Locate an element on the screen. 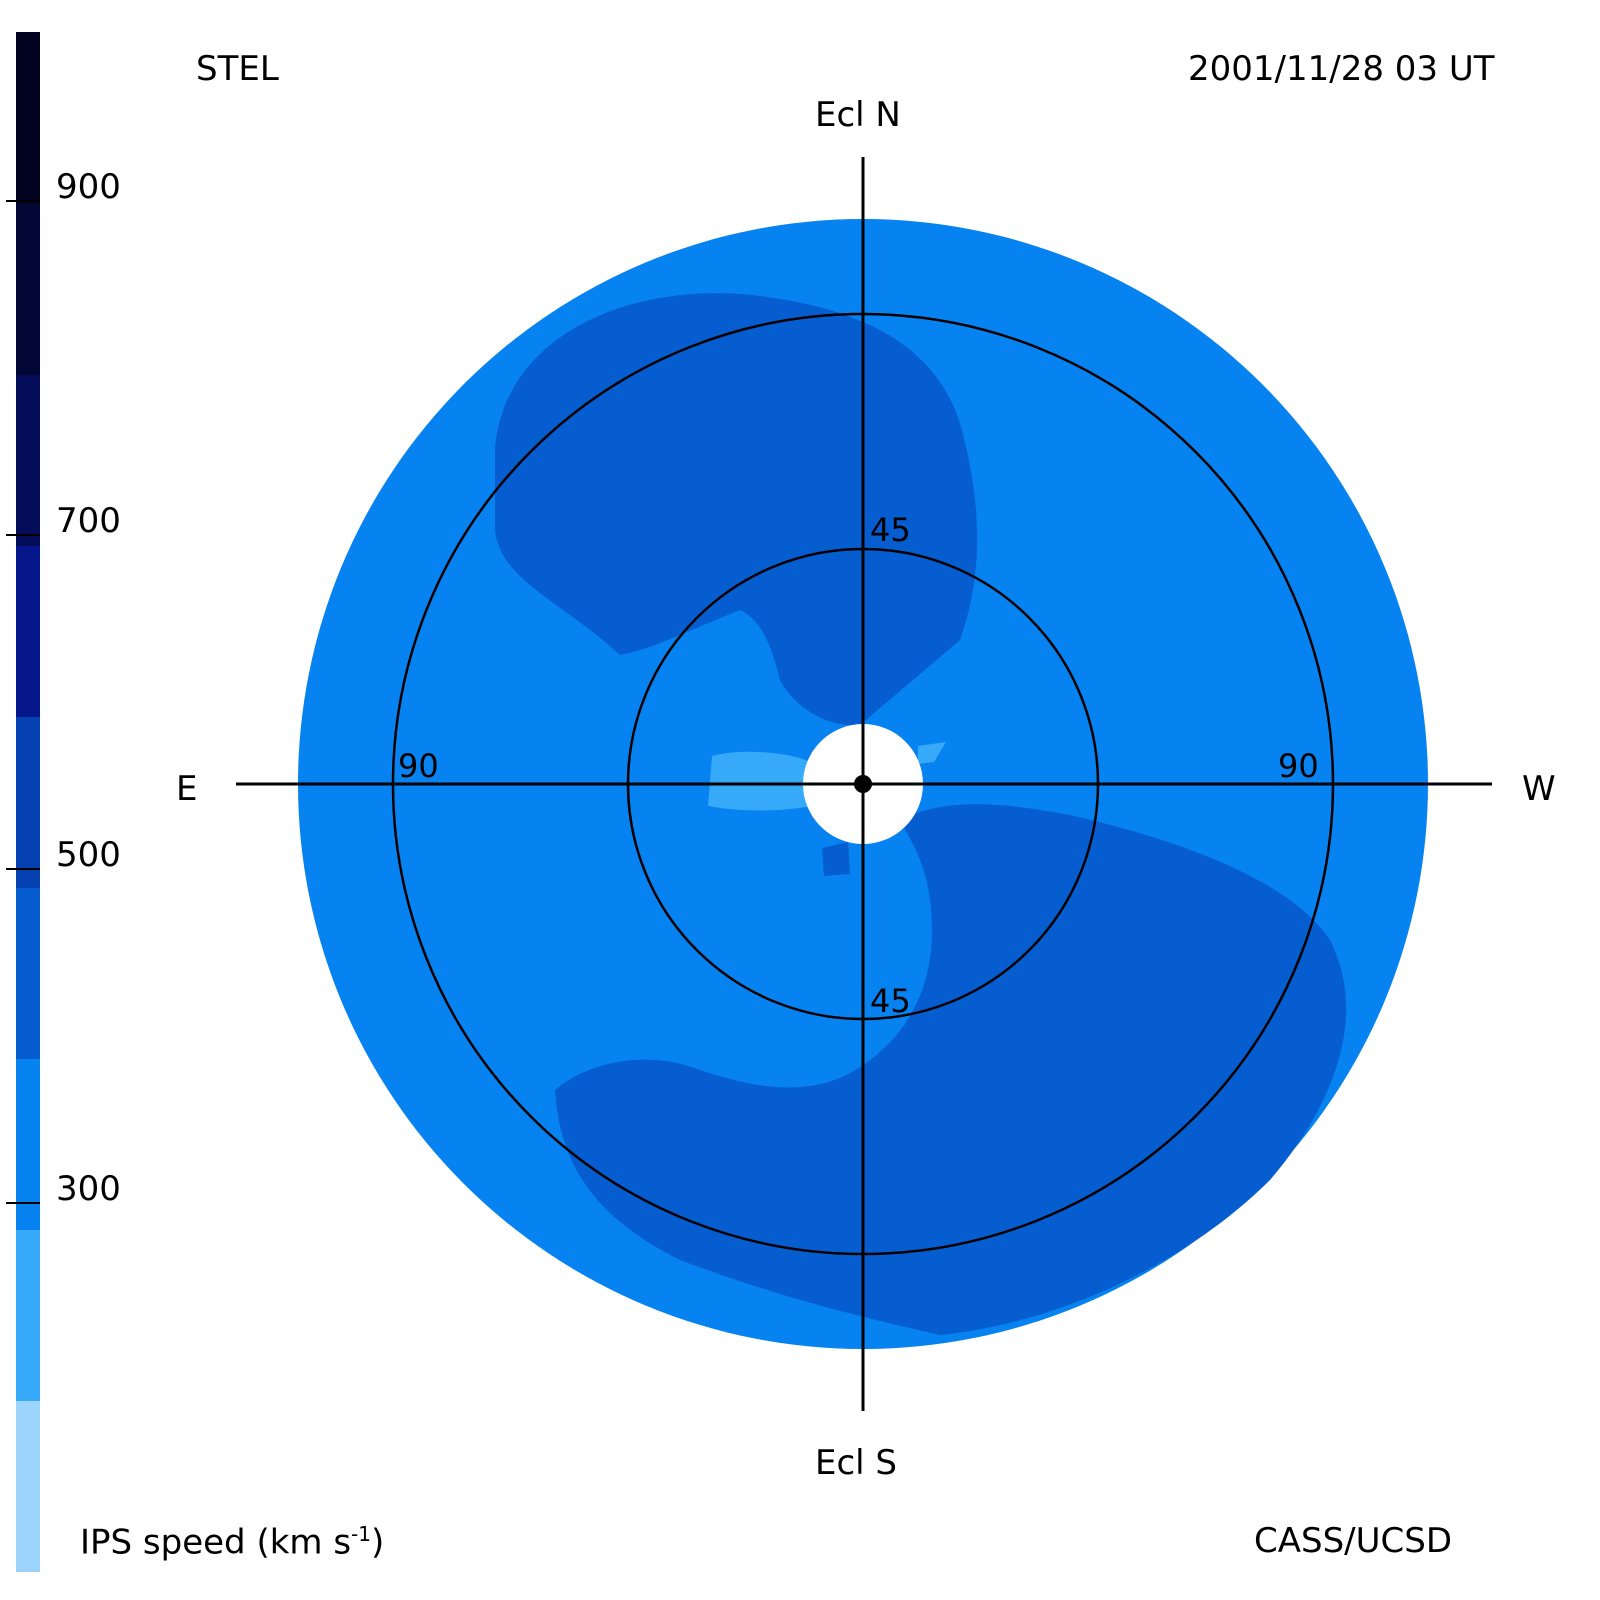  colorbar-title-text: IPS speed (km s is located at coordinates (216, 1542).